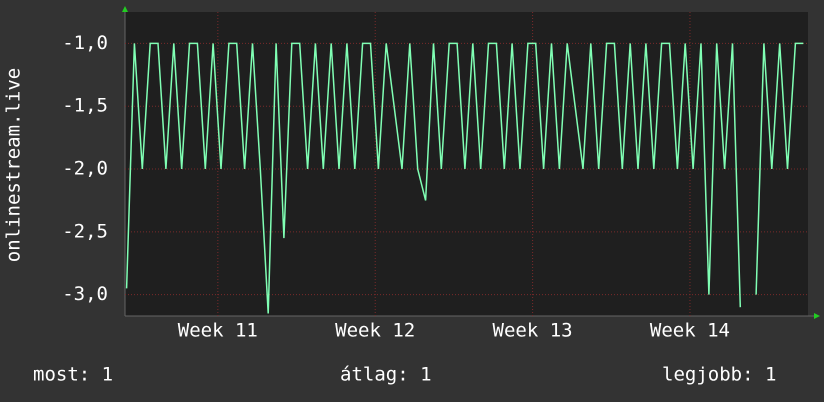 The height and width of the screenshot is (402, 824). What do you see at coordinates (533, 331) in the screenshot?
I see `x-tick-label: Week 13` at bounding box center [533, 331].